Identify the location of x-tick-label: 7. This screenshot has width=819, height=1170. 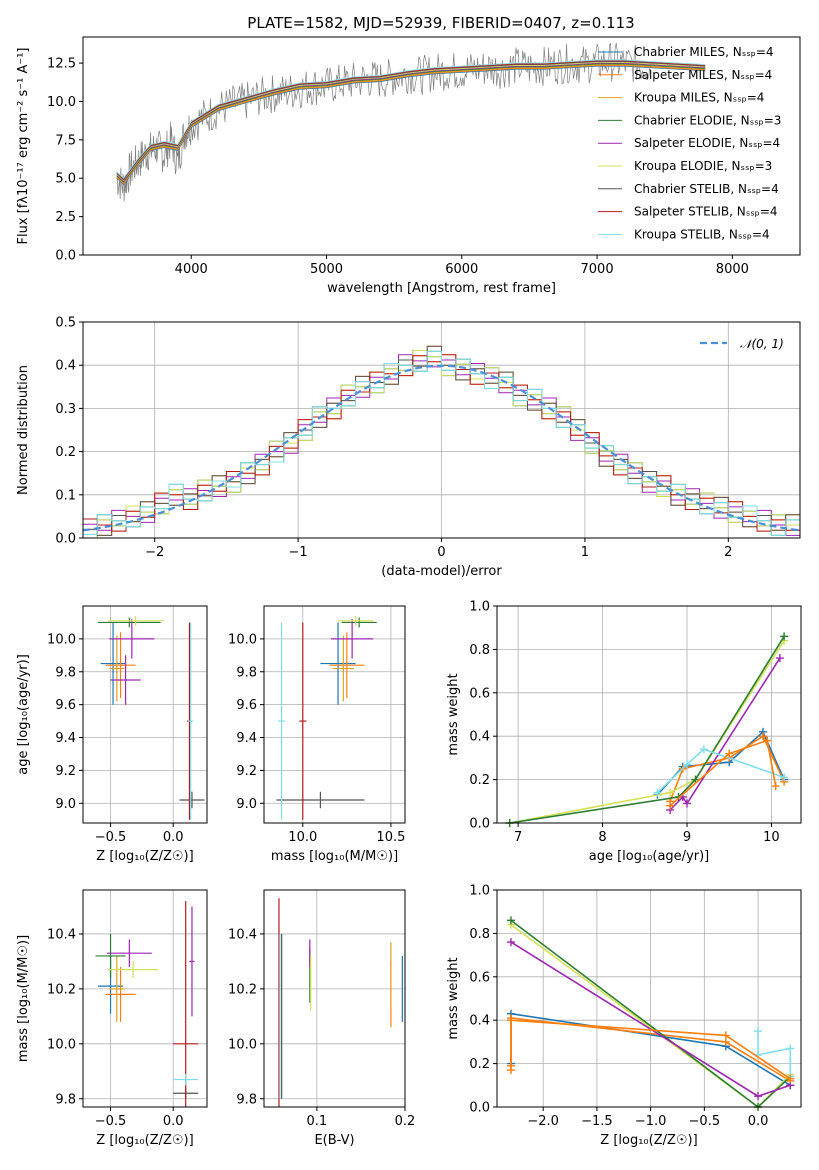
(518, 837).